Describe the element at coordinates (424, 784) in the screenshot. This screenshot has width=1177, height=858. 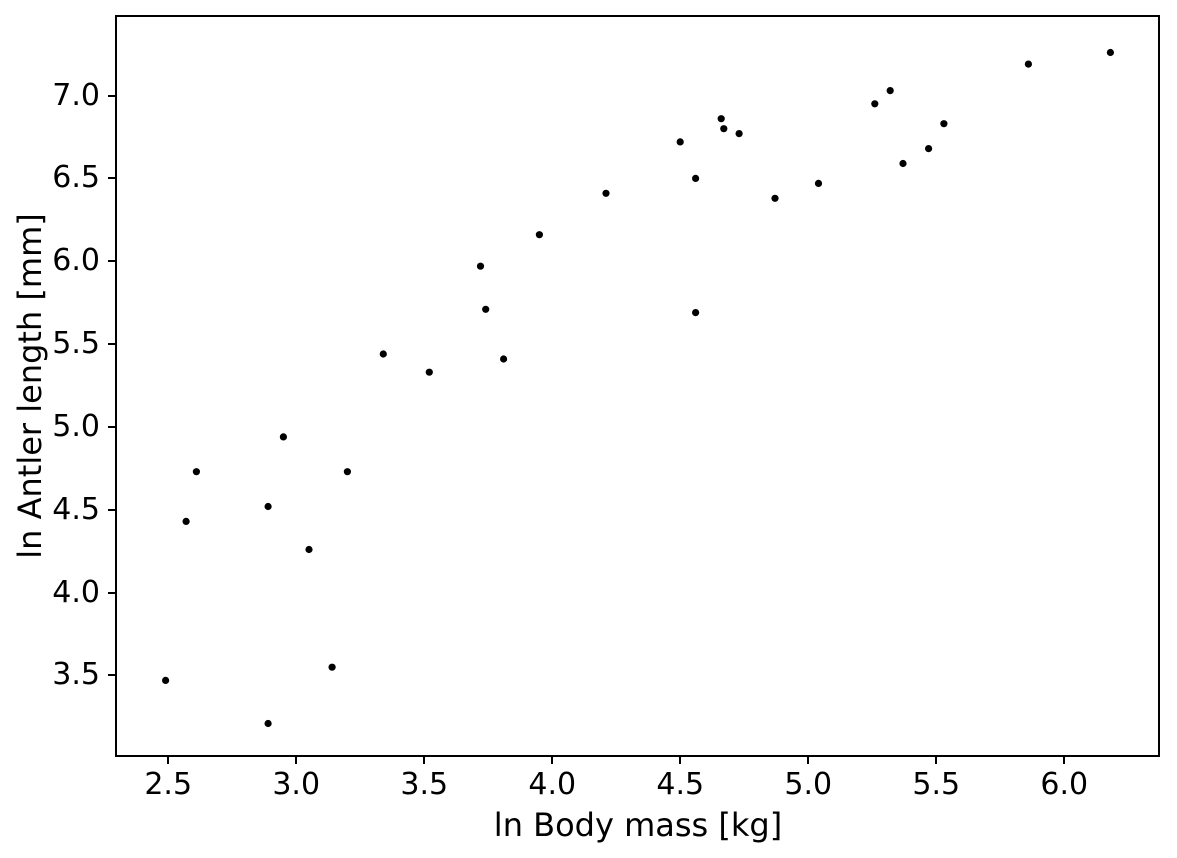
I see `x-tick-label: 3.5` at that location.